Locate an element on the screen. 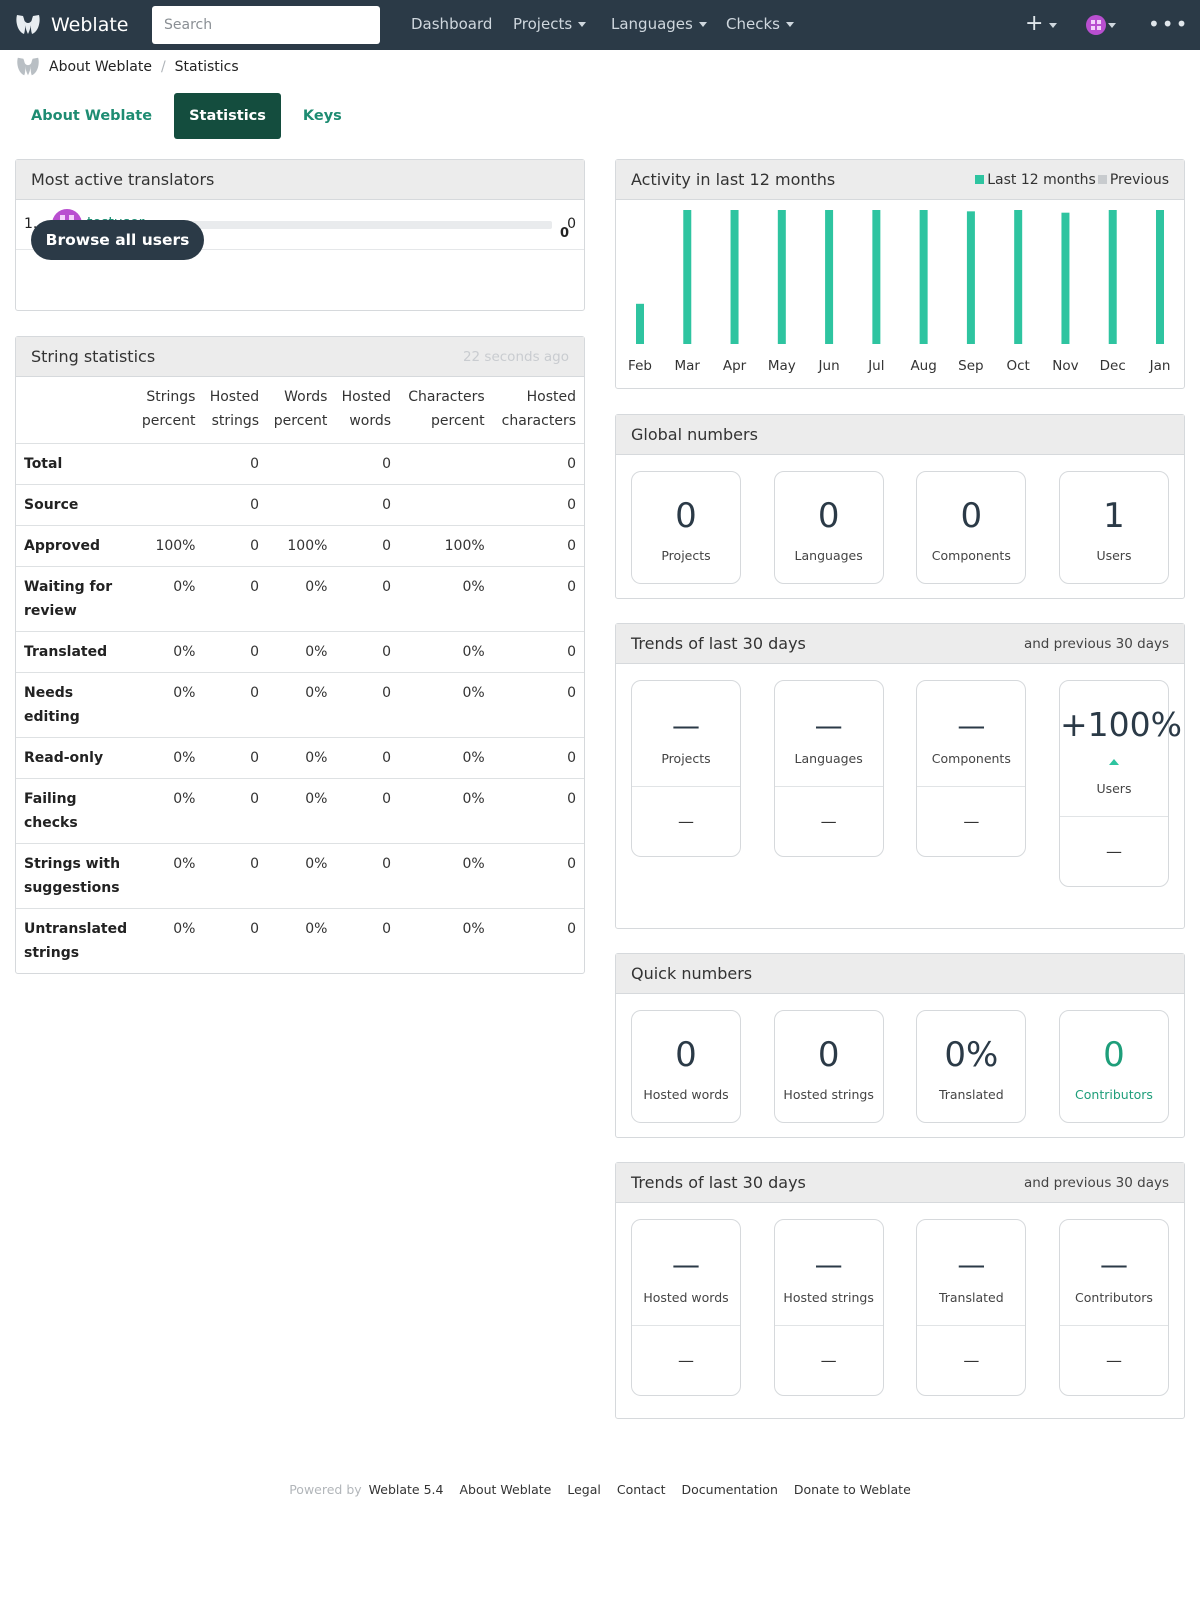 The width and height of the screenshot is (1200, 1613). stat-label: Contributors is located at coordinates (1114, 1094).